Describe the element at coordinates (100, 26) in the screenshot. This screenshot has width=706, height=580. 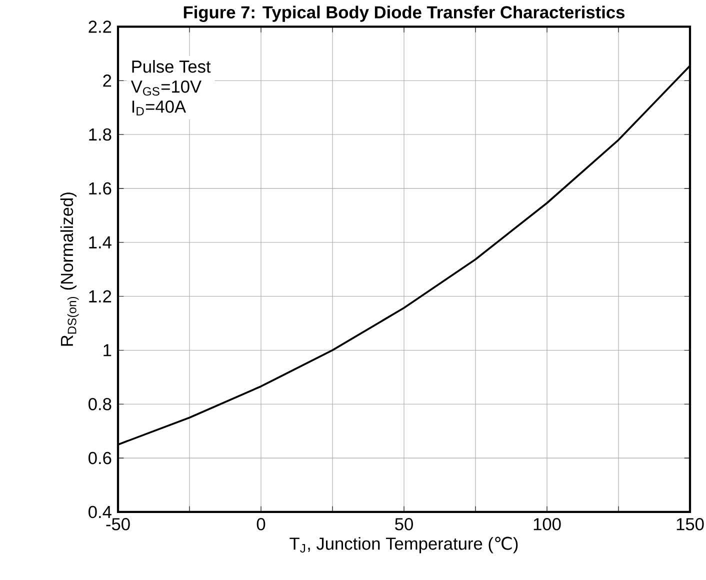
I see `y-tick-label: 2.2` at that location.